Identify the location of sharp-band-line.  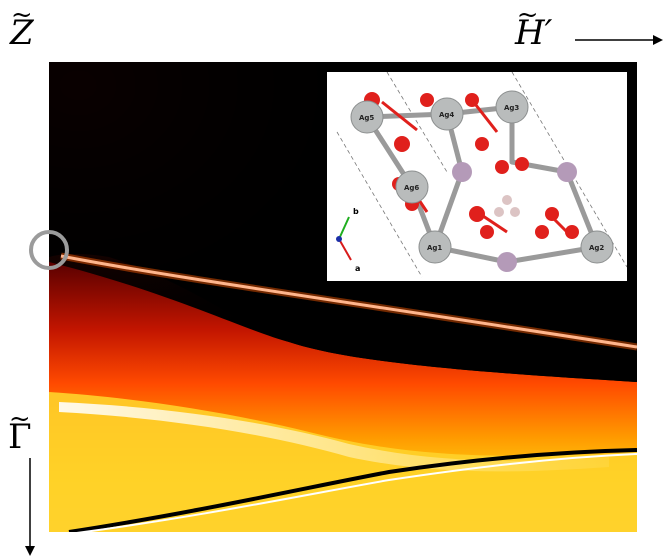
(348, 301).